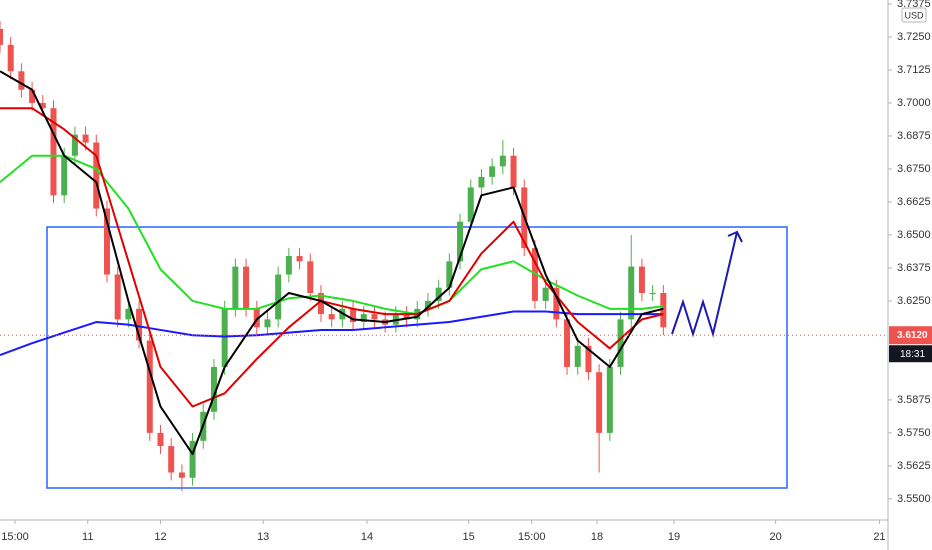  I want to click on x-tick-label: 11, so click(87, 537).